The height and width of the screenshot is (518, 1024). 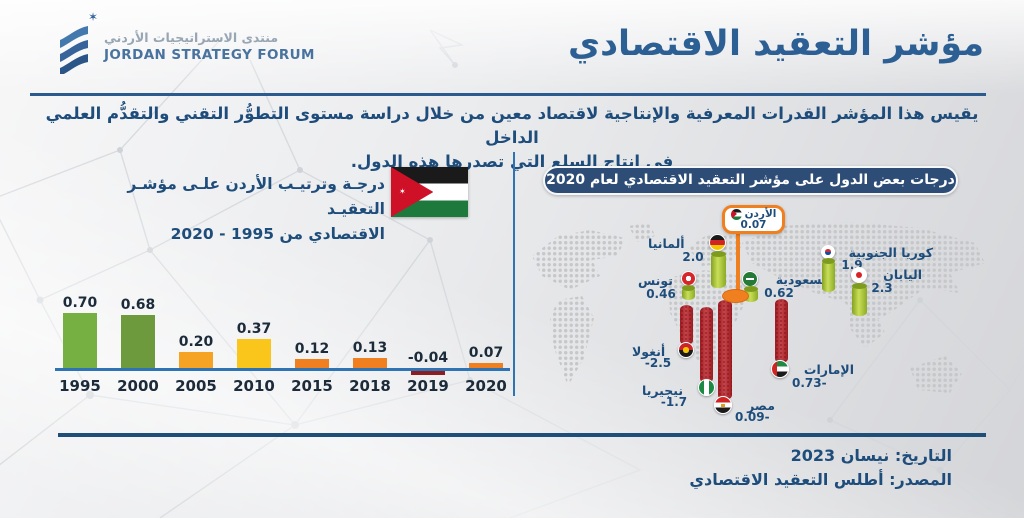 I want to click on country-value: 0.46, so click(x=661, y=294).